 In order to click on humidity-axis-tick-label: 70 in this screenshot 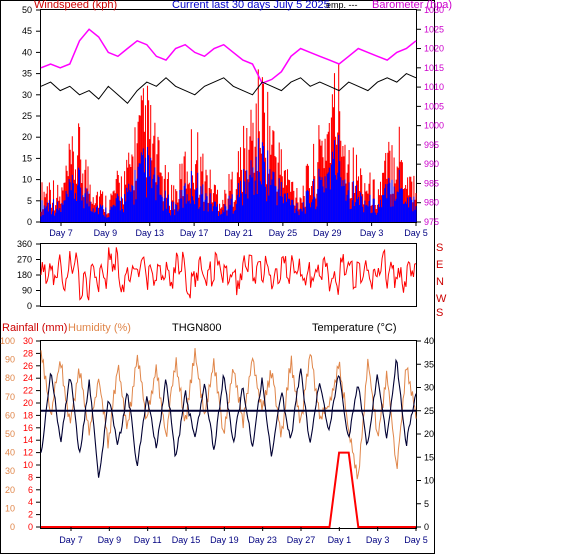, I will do `click(10, 397)`.